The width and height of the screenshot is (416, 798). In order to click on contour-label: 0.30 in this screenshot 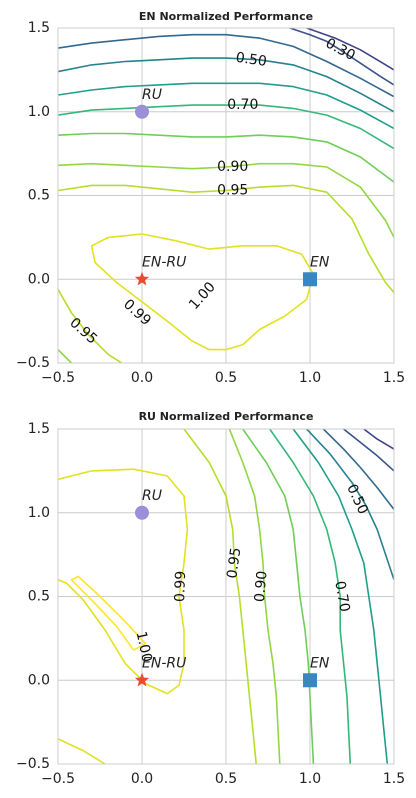, I will do `click(340, 49)`.